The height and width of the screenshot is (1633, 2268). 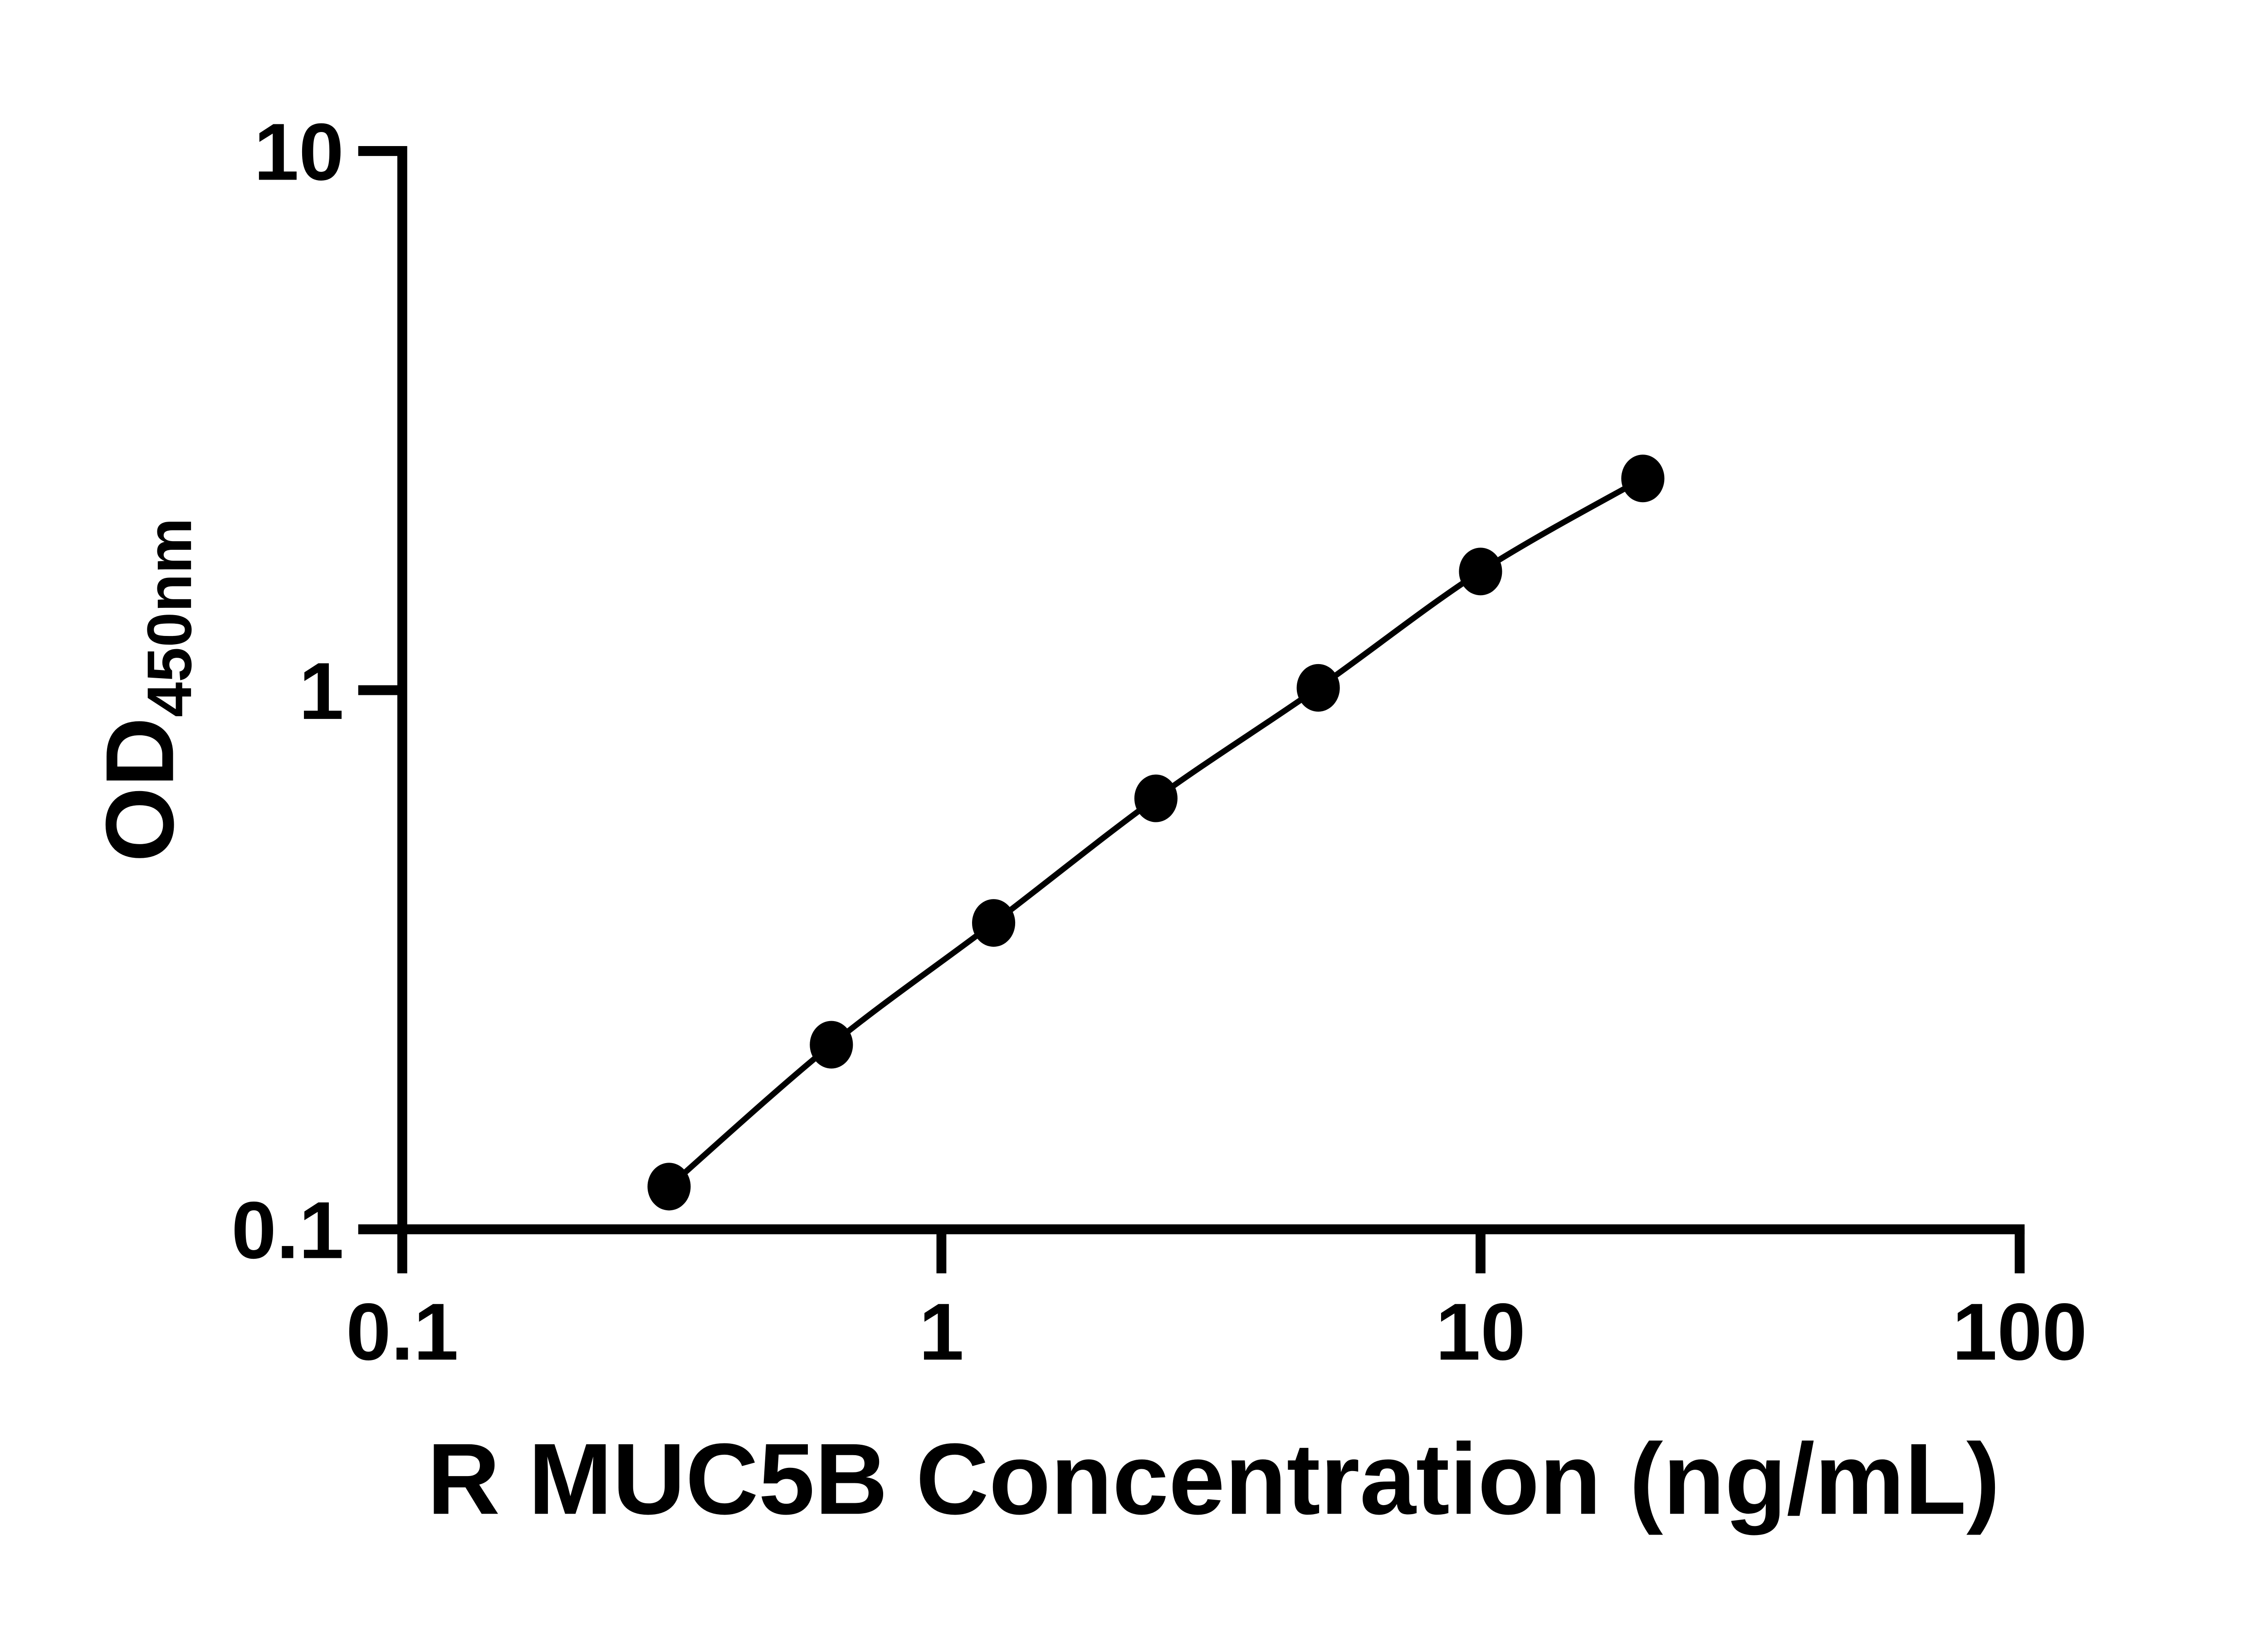 I want to click on y-tick-label: 0.1, so click(x=288, y=1230).